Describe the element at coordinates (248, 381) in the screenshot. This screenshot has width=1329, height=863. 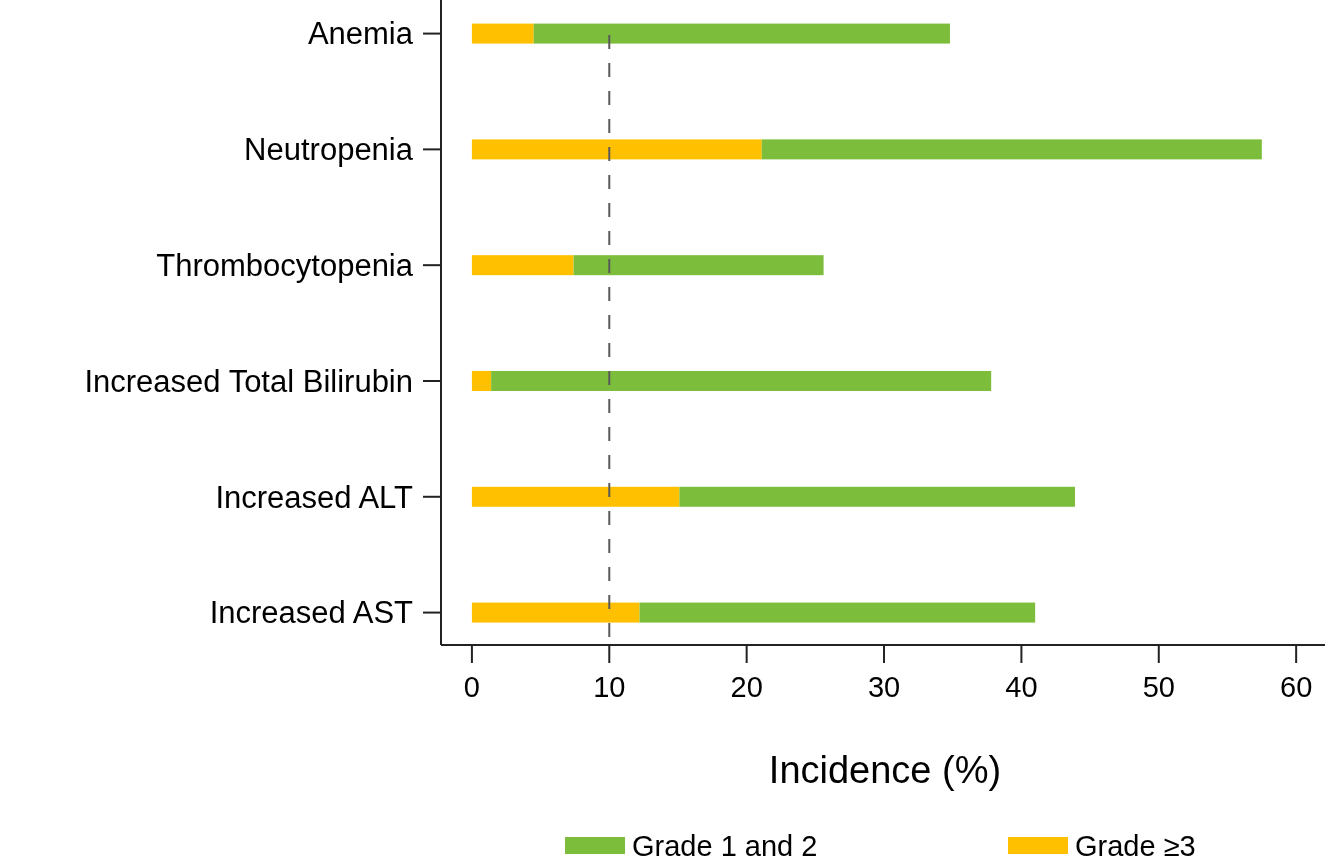
I see `y-tick-label: Increased Total Bilirubin` at that location.